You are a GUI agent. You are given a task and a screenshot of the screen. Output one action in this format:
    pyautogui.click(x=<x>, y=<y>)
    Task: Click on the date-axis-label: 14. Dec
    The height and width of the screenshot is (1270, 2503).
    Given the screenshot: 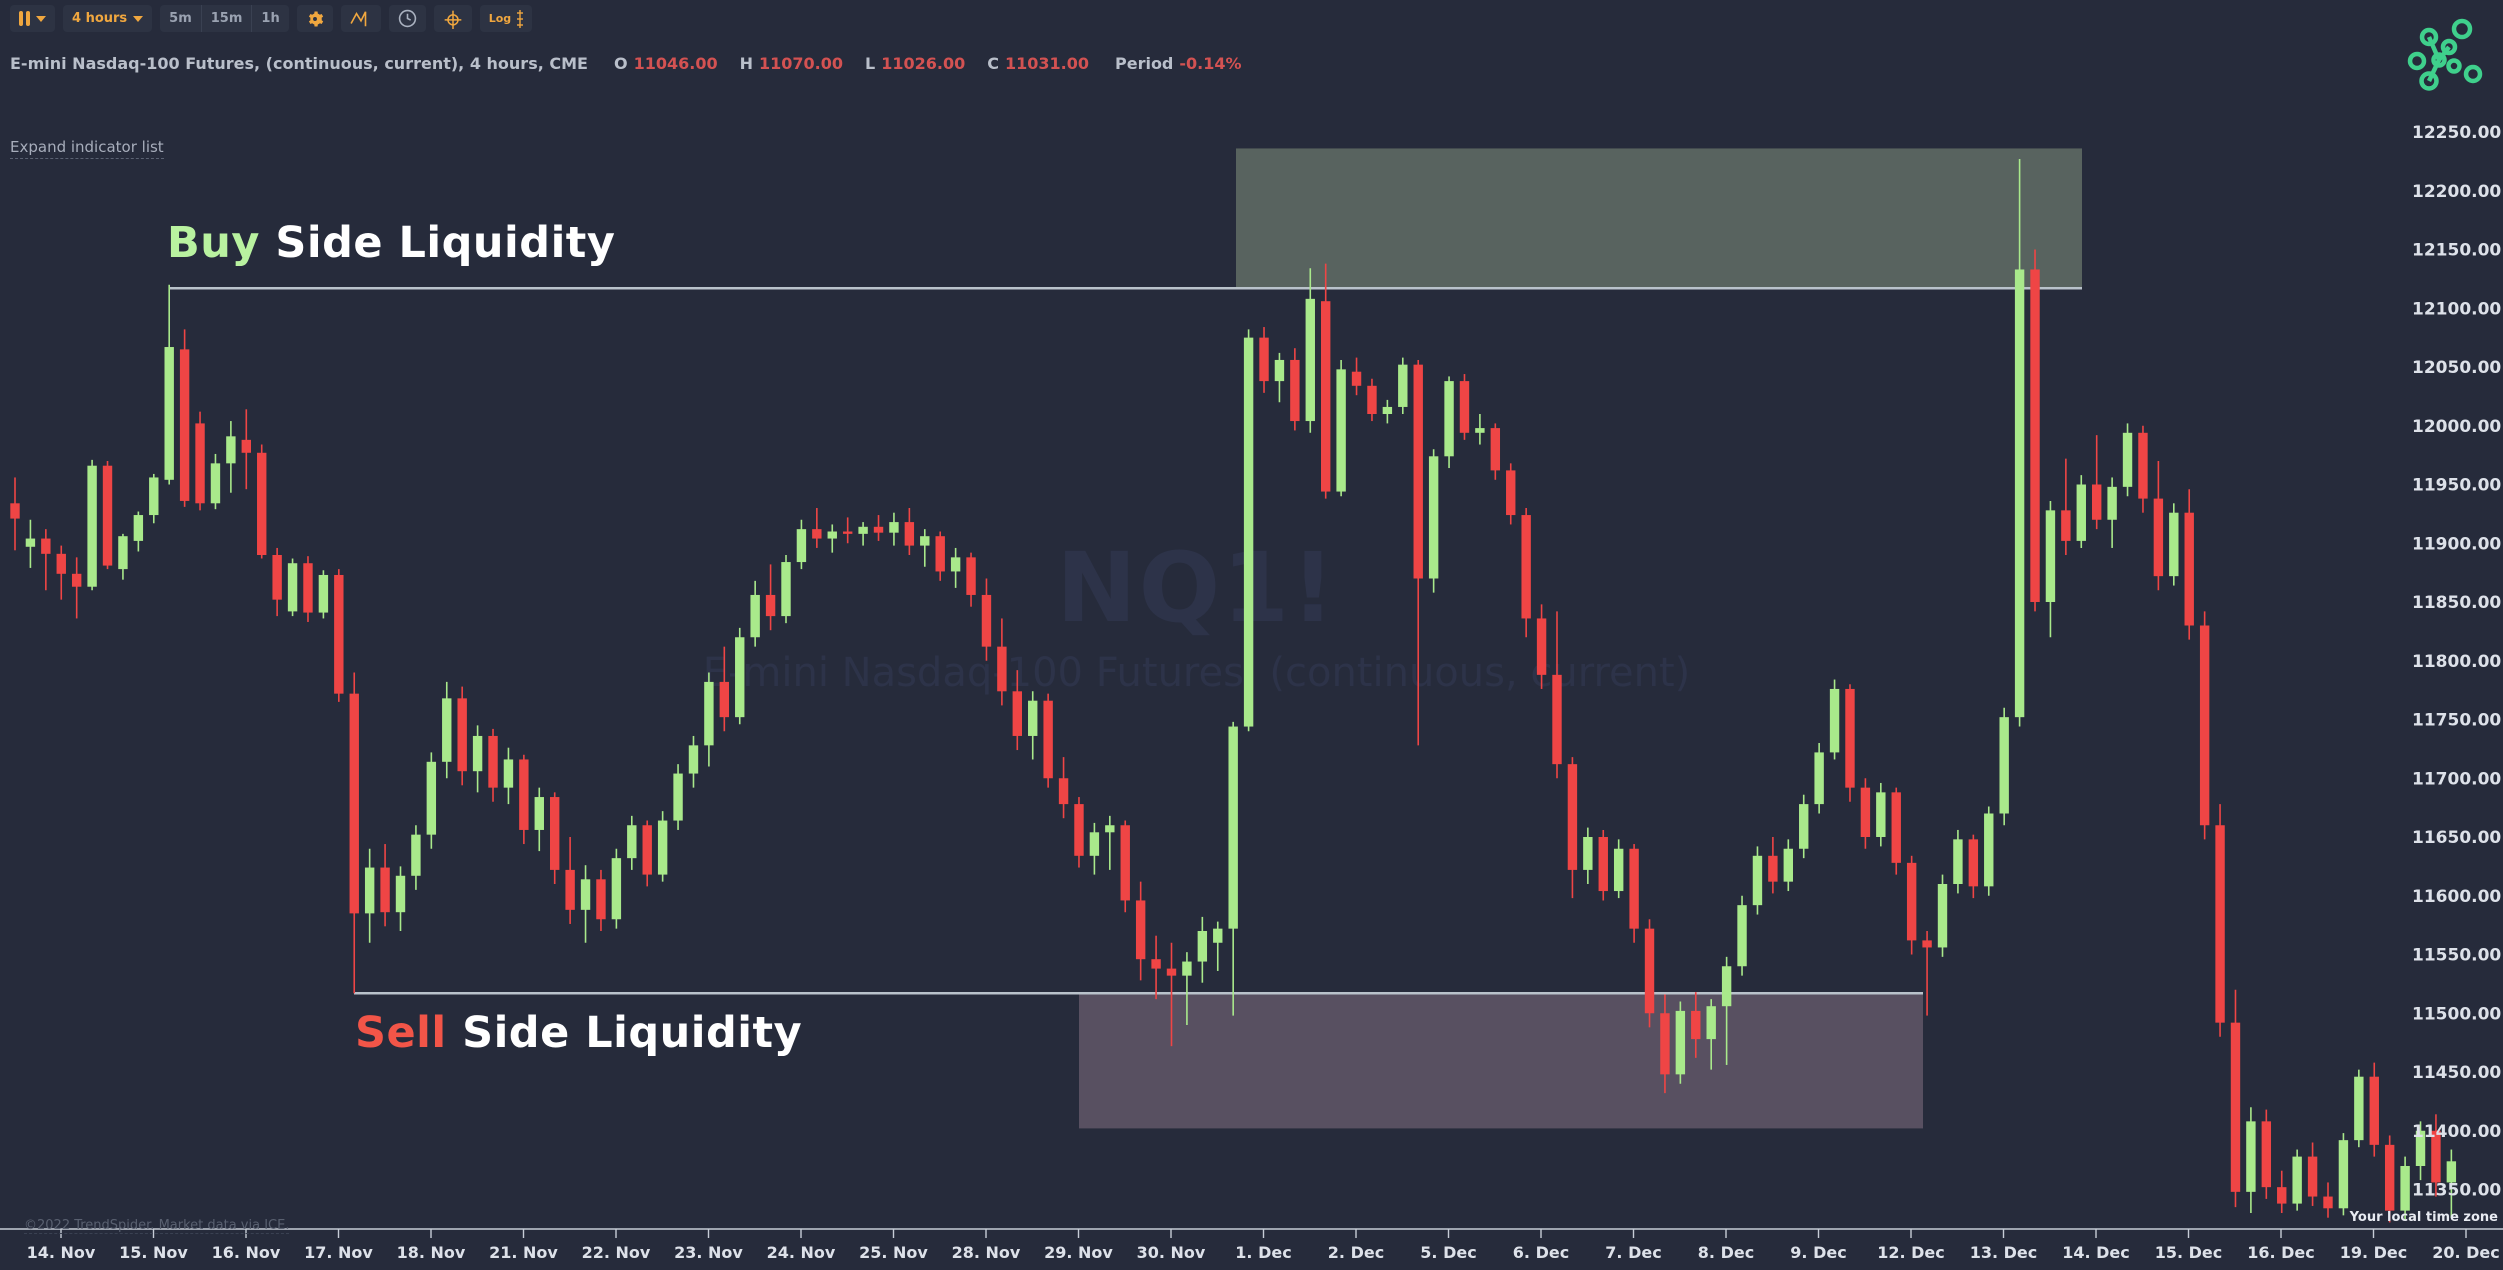 What is the action you would take?
    pyautogui.click(x=2096, y=1252)
    